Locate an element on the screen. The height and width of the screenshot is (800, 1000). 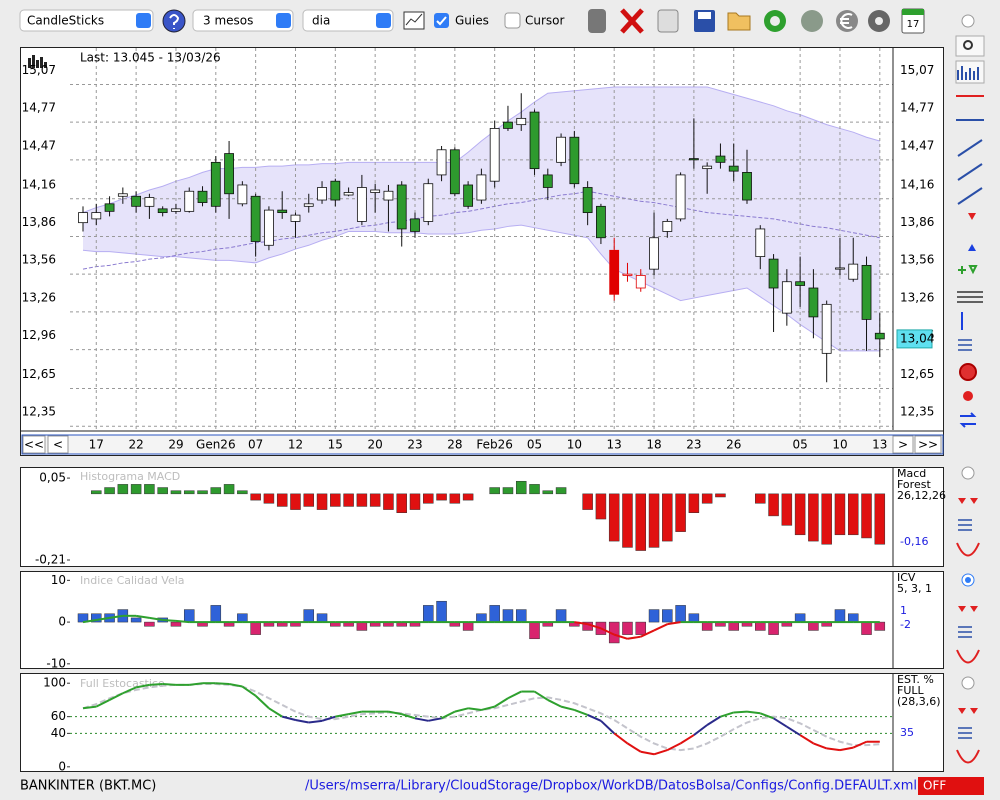
percent-tool is located at coordinates (965, 629).